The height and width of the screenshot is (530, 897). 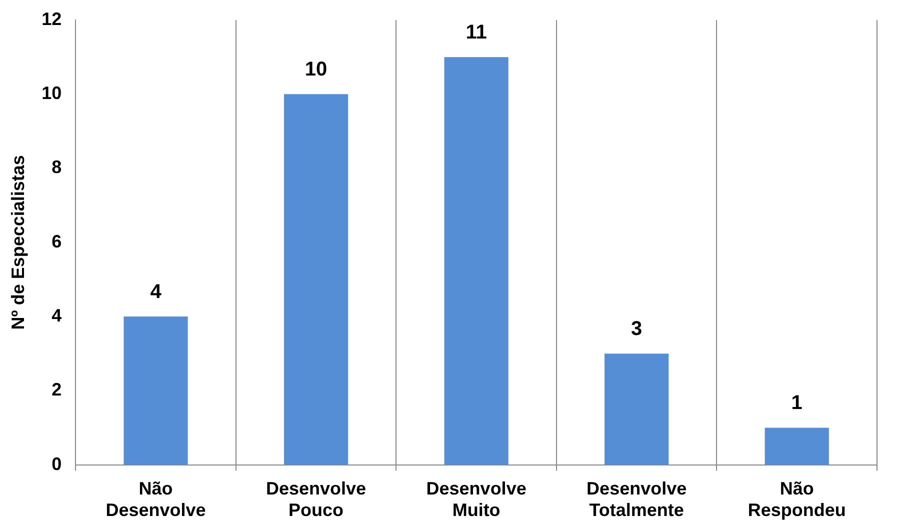 I want to click on data-label: 11, so click(x=476, y=33).